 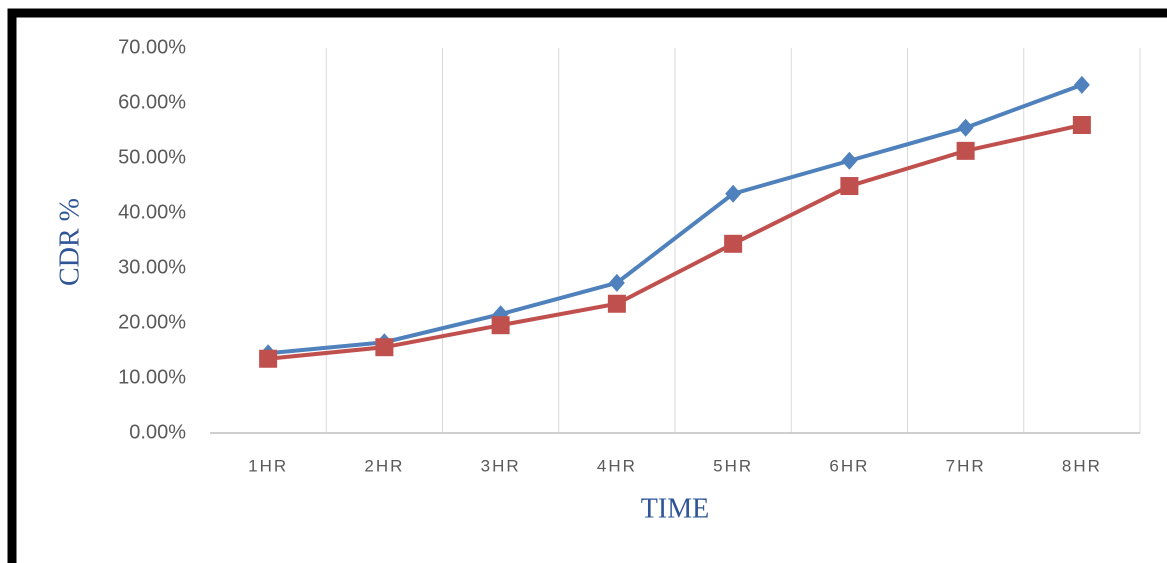 What do you see at coordinates (501, 465) in the screenshot?
I see `x-tick-label: 3HR` at bounding box center [501, 465].